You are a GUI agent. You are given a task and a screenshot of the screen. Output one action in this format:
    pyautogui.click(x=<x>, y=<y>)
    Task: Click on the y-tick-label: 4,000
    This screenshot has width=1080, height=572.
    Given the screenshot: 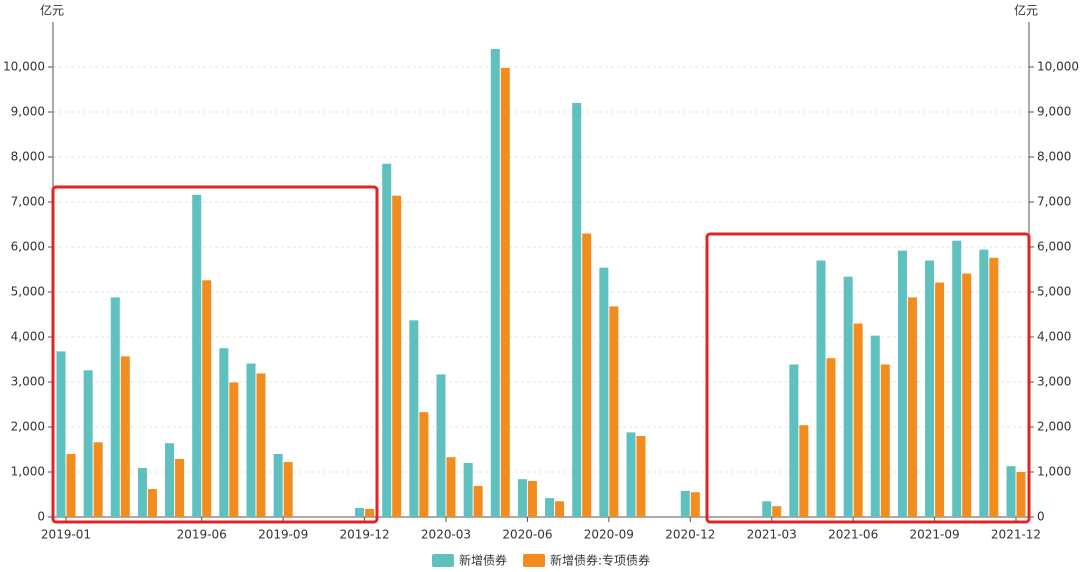 What is the action you would take?
    pyautogui.click(x=28, y=337)
    